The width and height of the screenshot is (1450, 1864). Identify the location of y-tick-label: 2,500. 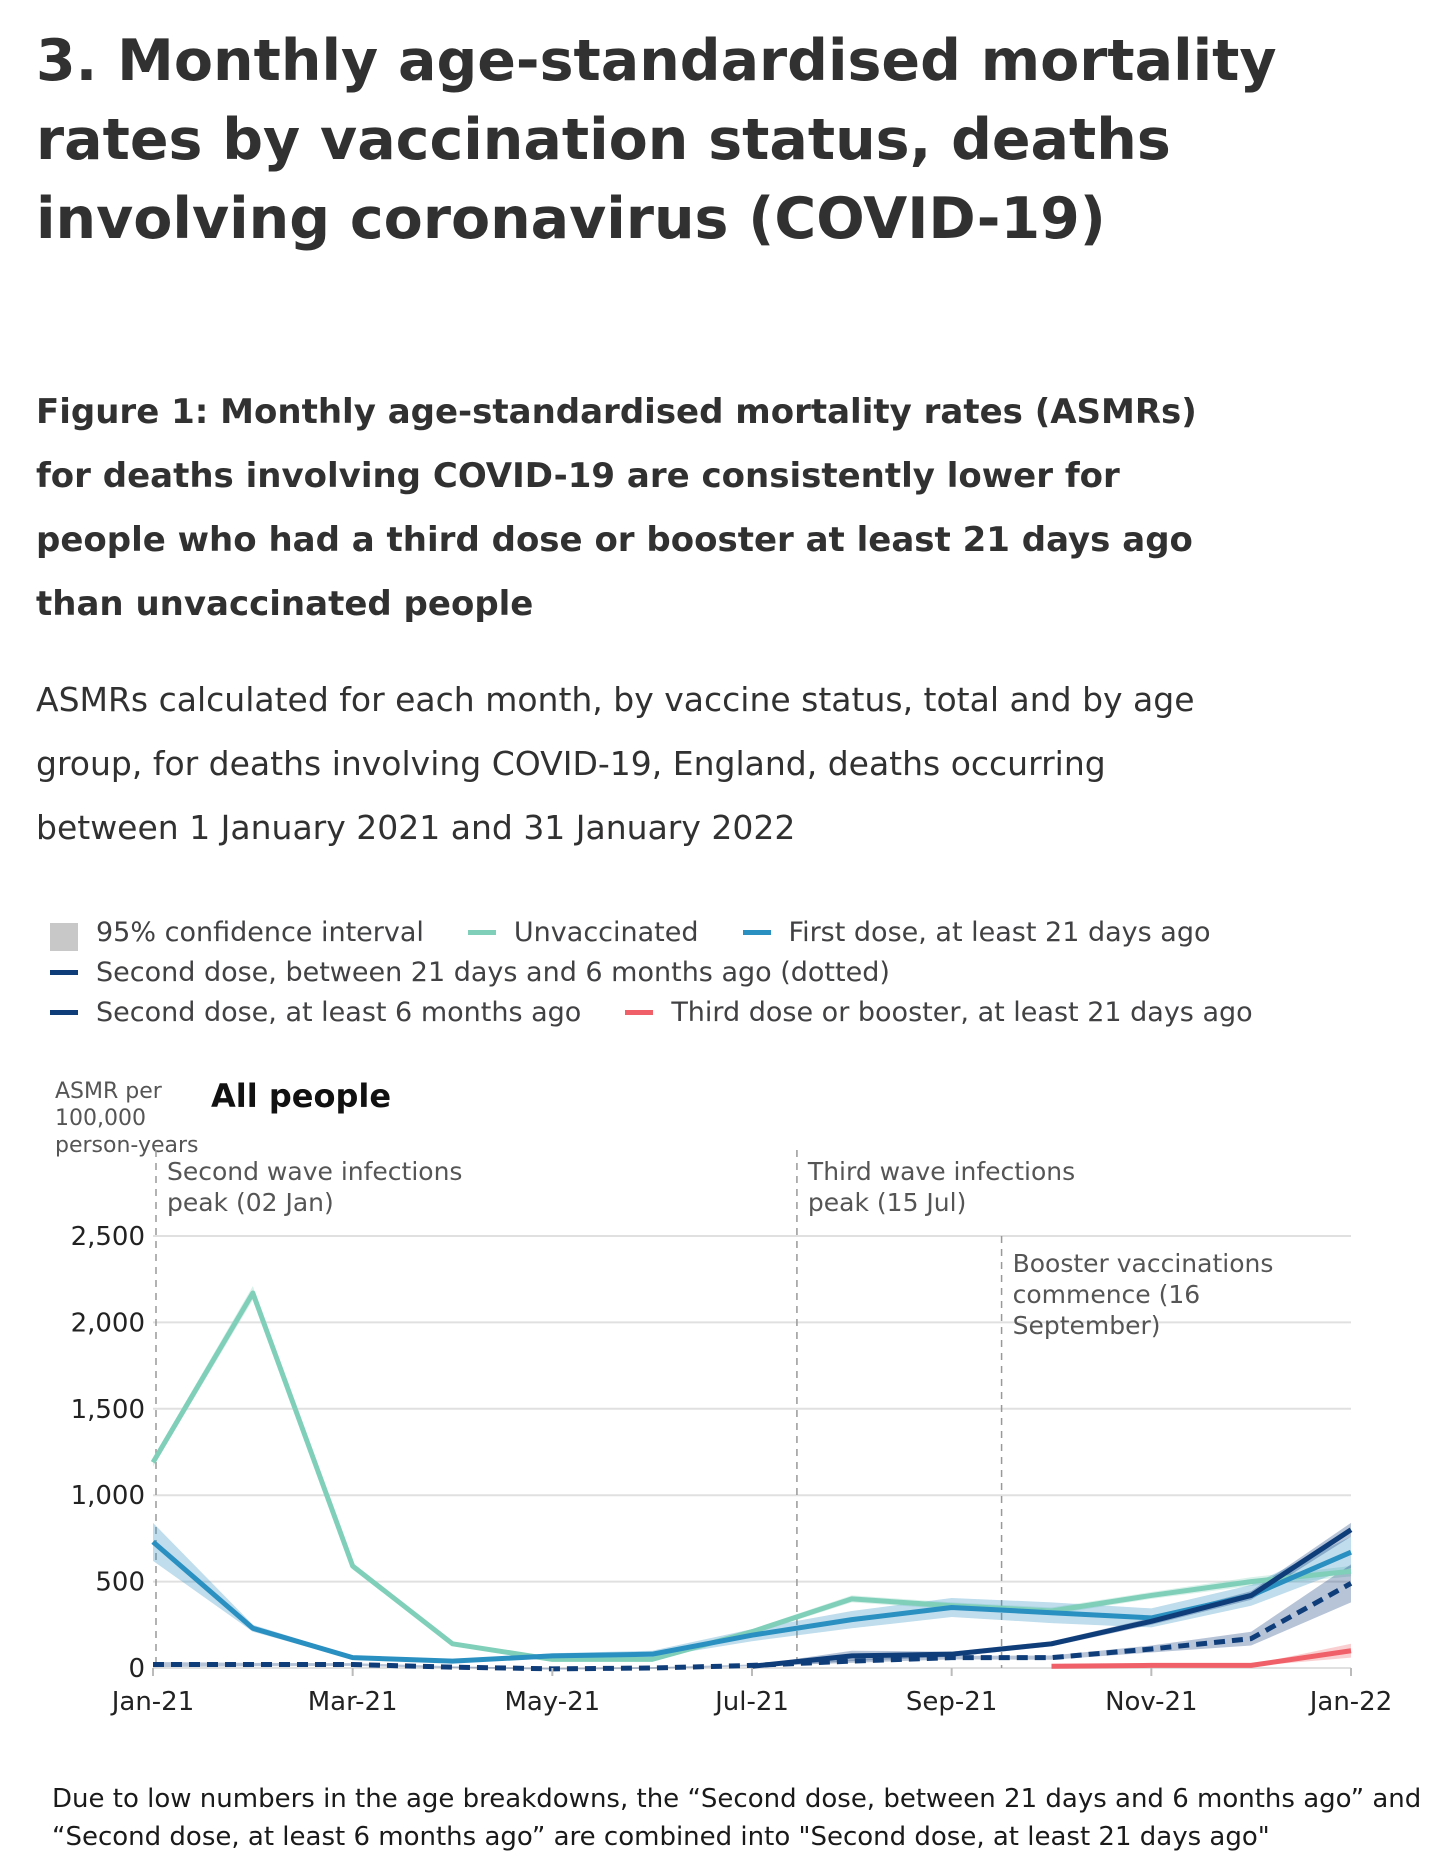
(108, 1237).